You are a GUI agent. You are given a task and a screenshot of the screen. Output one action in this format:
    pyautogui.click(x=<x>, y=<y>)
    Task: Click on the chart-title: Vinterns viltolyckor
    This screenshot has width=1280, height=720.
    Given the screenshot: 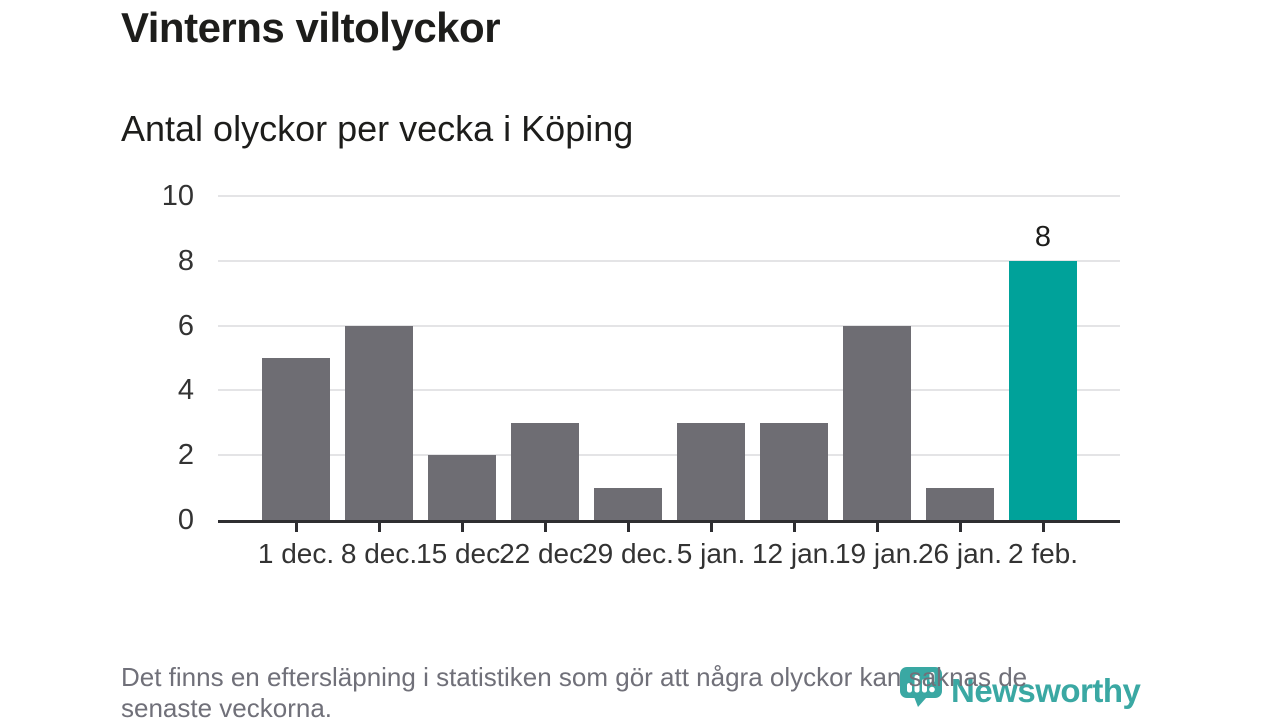 What is the action you would take?
    pyautogui.click(x=311, y=27)
    